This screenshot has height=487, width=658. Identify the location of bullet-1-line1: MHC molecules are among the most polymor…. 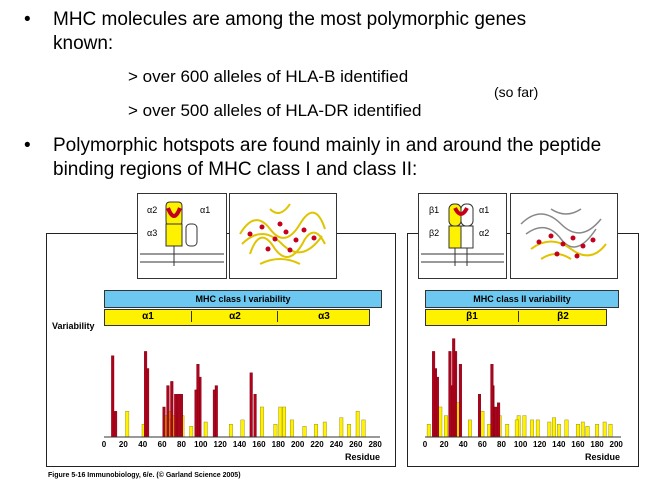
(290, 19).